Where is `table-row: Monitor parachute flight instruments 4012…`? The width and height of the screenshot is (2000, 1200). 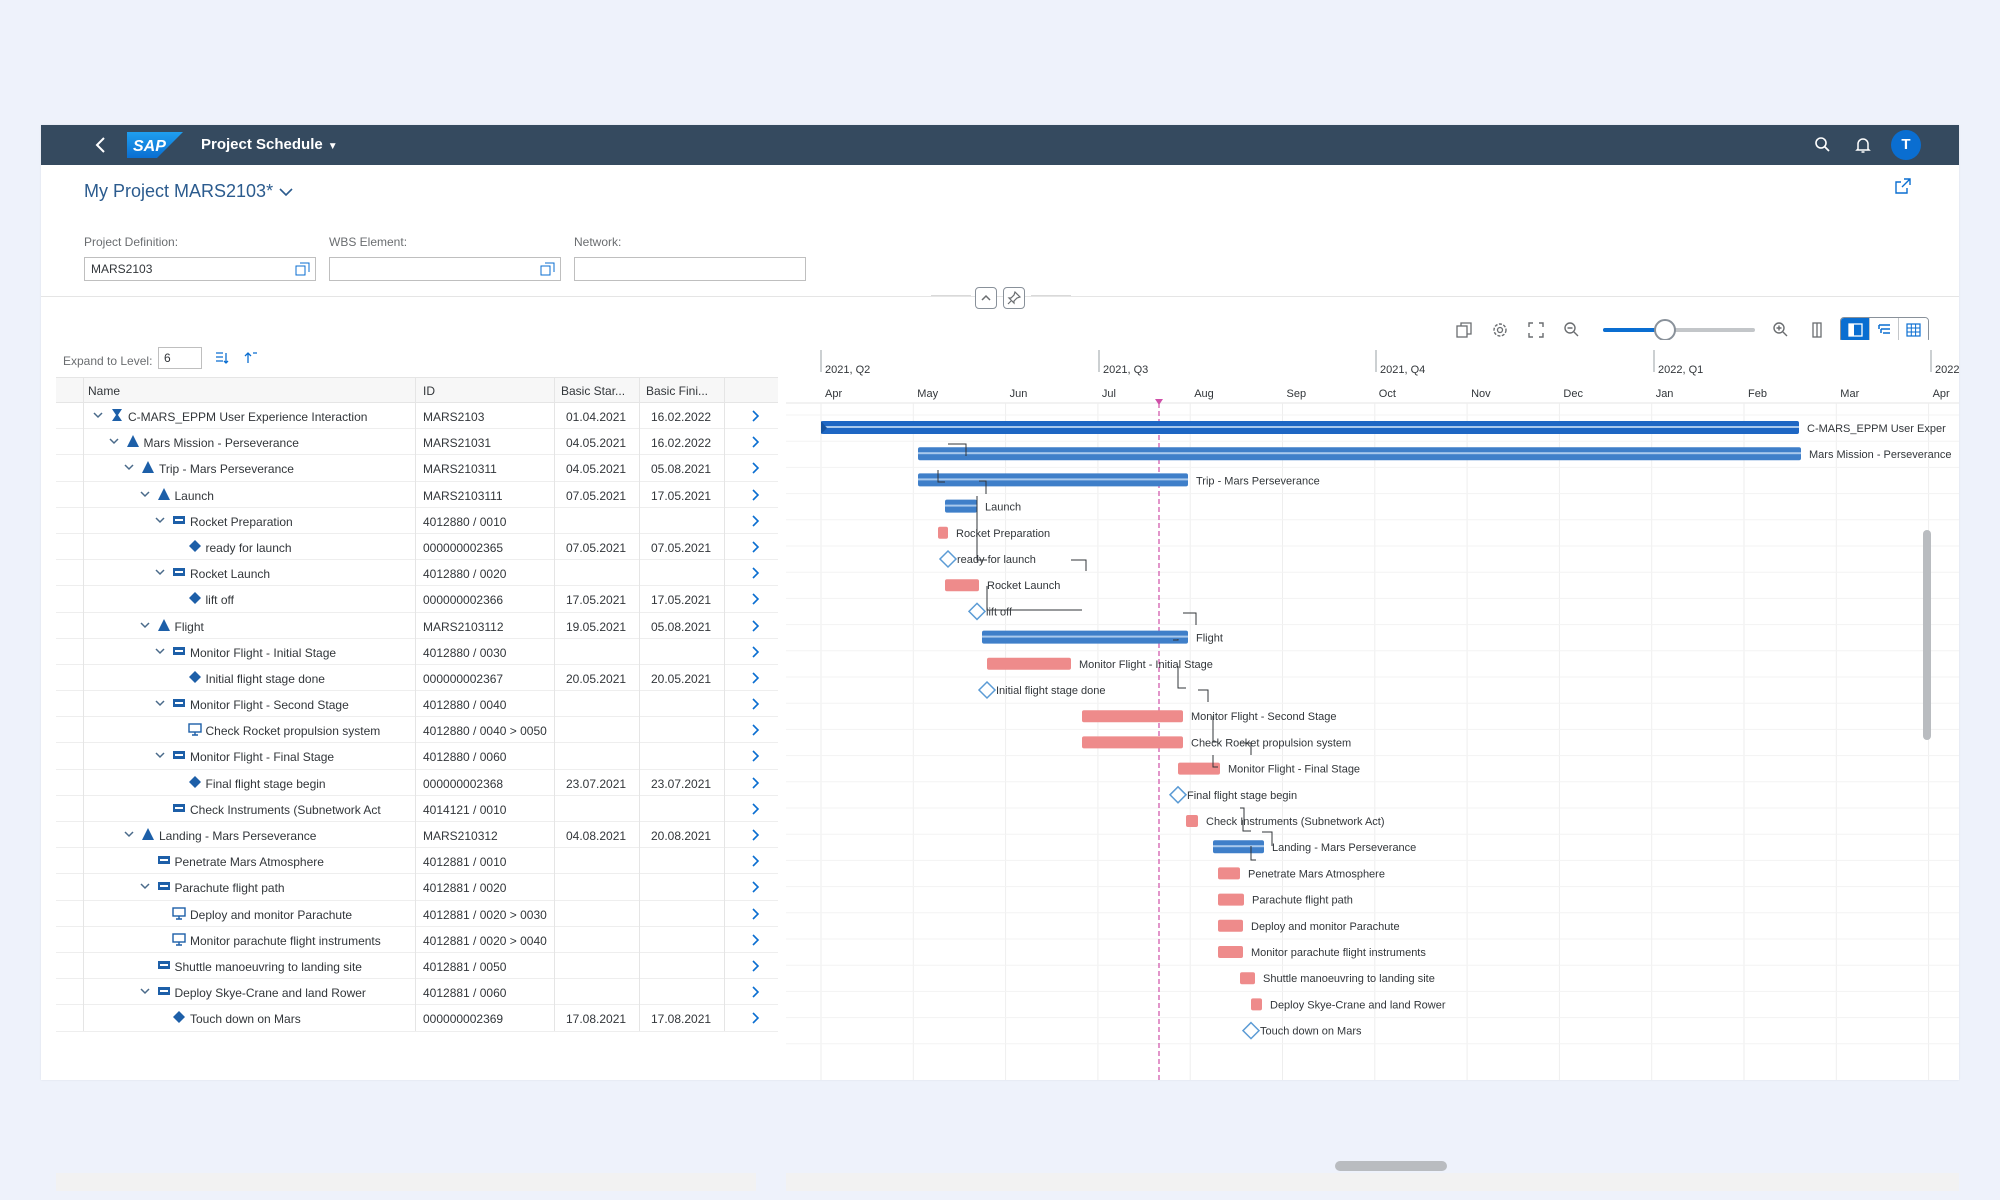 table-row: Monitor parachute flight instruments 4012… is located at coordinates (417, 940).